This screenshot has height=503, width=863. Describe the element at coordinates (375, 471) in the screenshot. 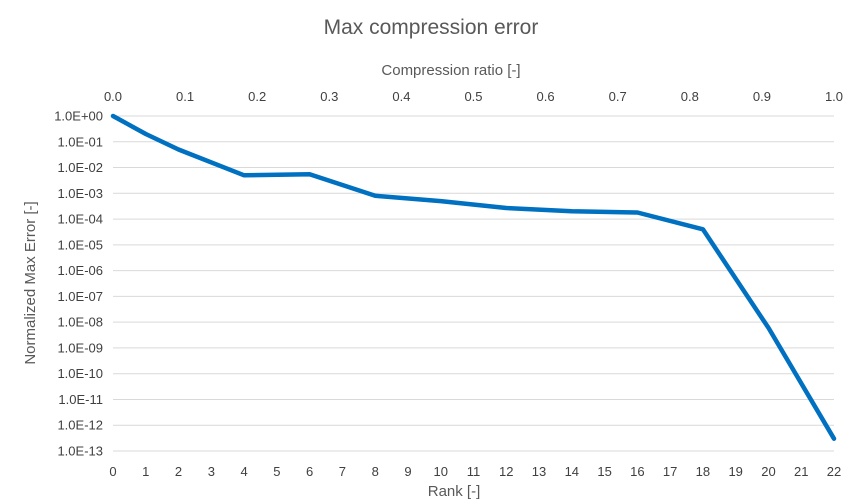

I see `x-tick-label: 8` at that location.